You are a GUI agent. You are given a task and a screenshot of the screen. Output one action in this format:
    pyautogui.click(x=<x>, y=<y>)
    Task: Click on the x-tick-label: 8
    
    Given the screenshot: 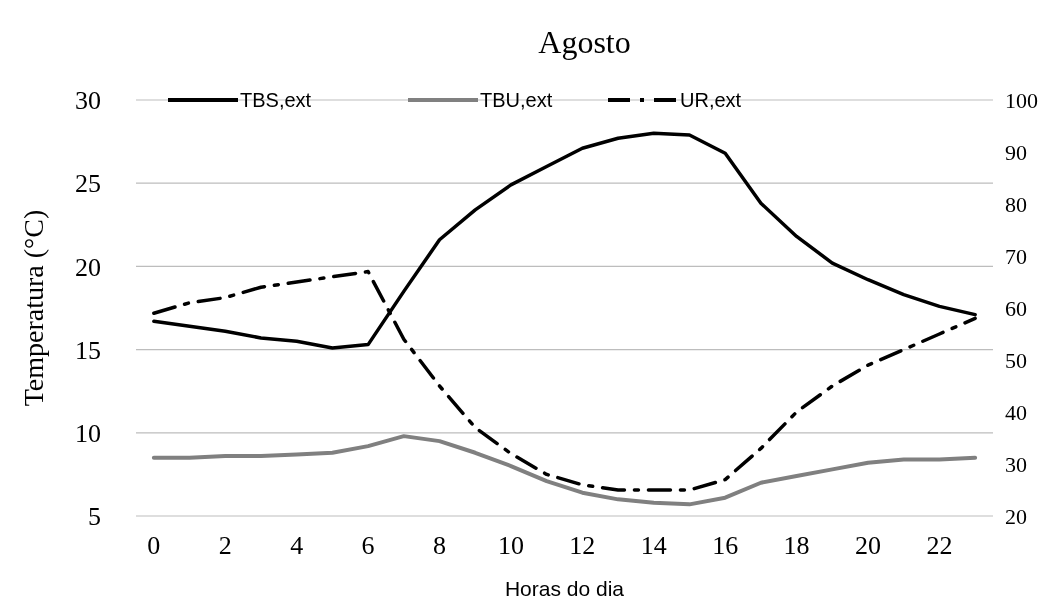 What is the action you would take?
    pyautogui.click(x=440, y=545)
    